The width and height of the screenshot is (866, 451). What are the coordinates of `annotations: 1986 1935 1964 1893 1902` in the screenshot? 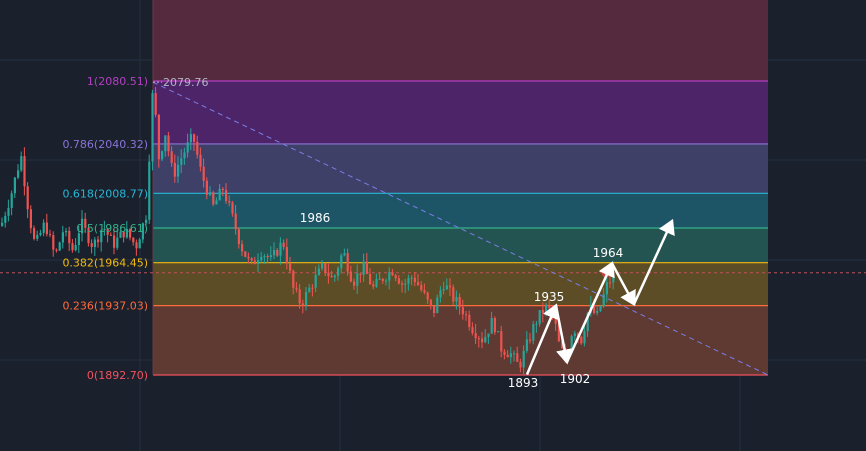 It's located at (462, 300).